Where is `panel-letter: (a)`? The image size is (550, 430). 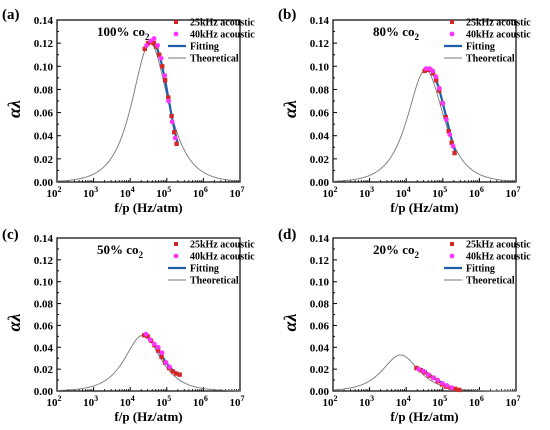 panel-letter: (a) is located at coordinates (11, 15).